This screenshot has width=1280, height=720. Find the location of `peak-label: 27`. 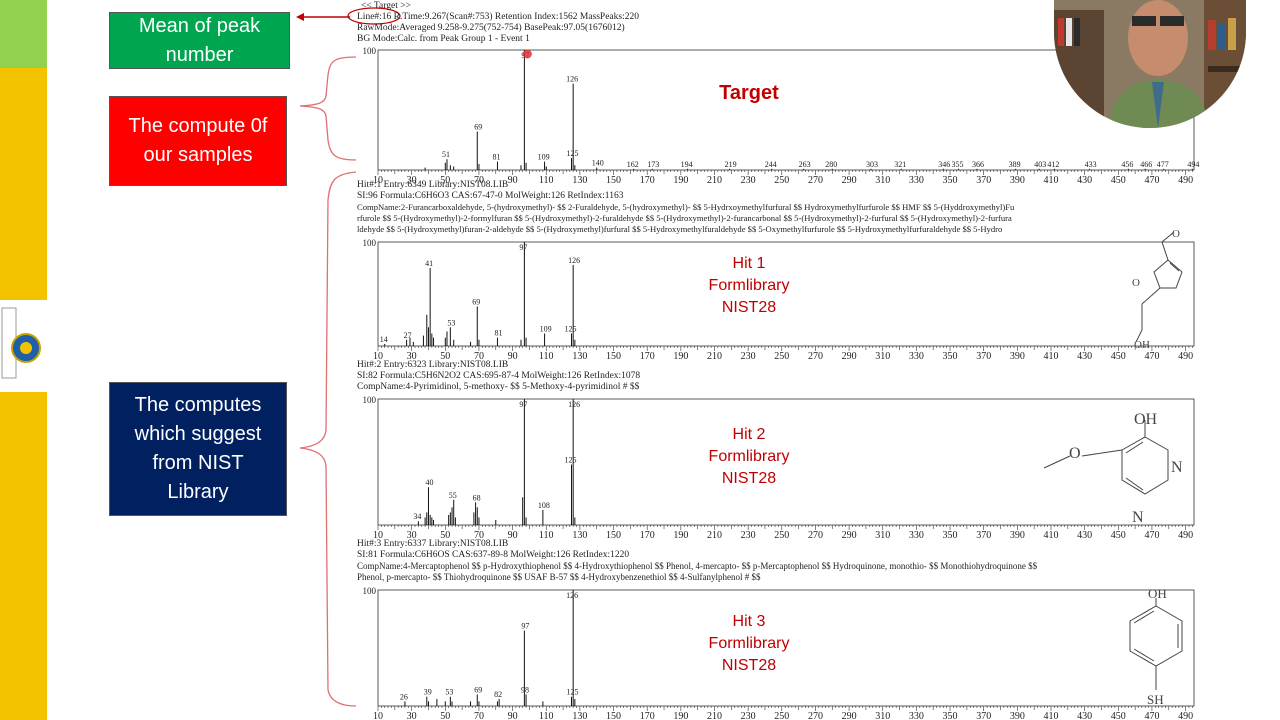

peak-label: 27 is located at coordinates (408, 335).